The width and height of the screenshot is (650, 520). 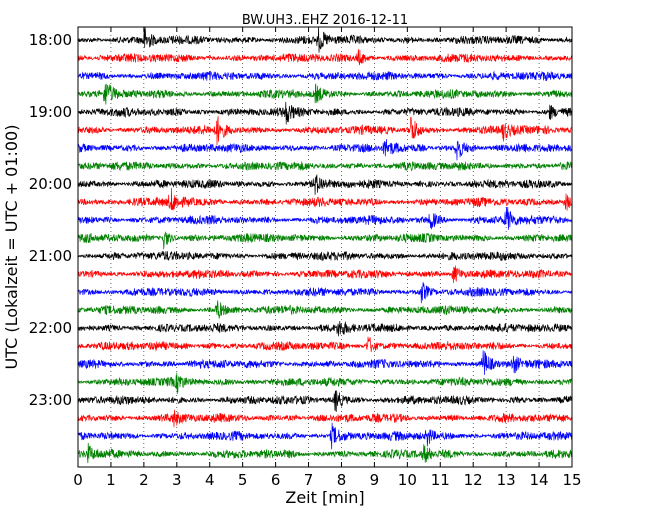 I want to click on trace-2000, so click(x=325, y=184).